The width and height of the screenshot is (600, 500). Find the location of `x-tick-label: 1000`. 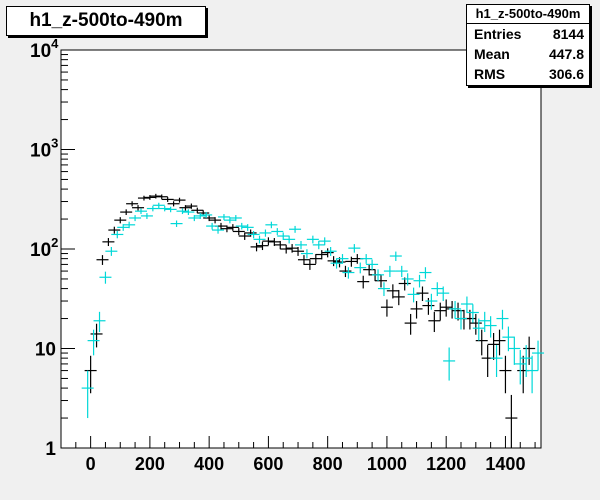

x-tick-label: 1000 is located at coordinates (387, 464).